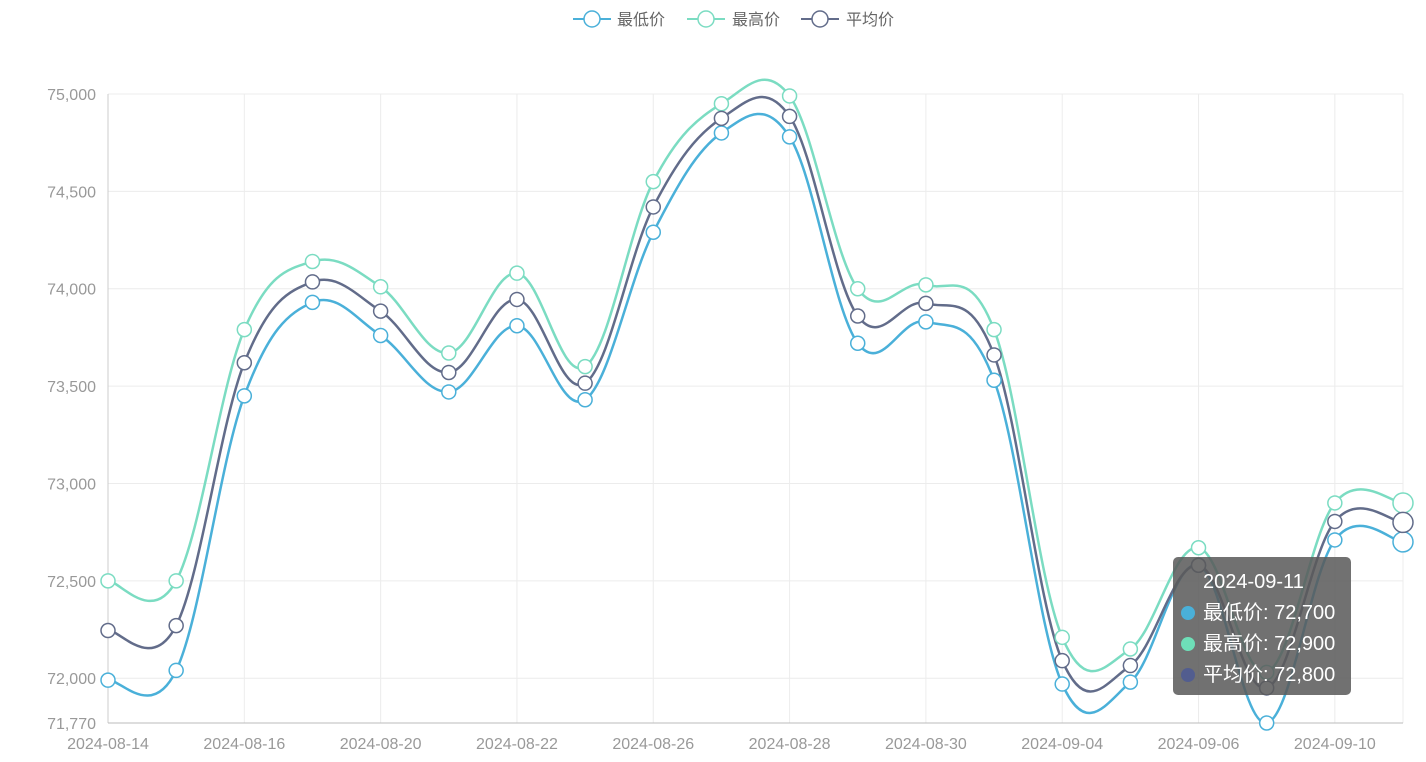  What do you see at coordinates (641, 20) in the screenshot?
I see `legend-label-min: 最低价` at bounding box center [641, 20].